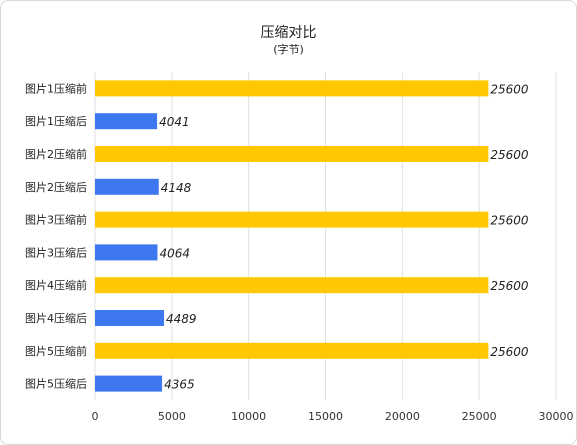 This screenshot has width=577, height=445. I want to click on x-tick-label: 0, so click(95, 416).